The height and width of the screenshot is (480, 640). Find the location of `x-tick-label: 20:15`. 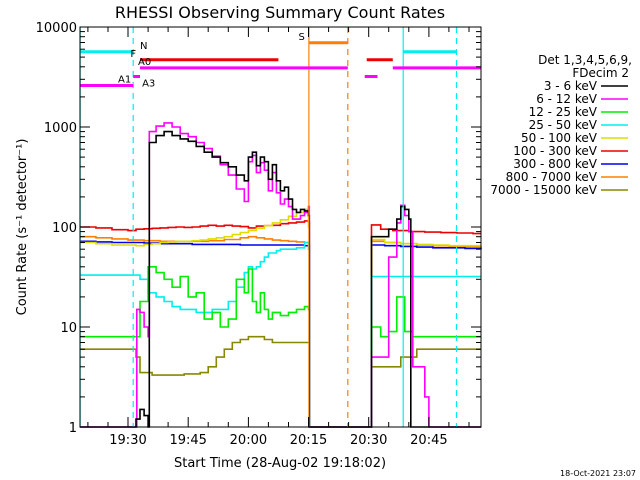

x-tick-label: 20:15 is located at coordinates (308, 440).